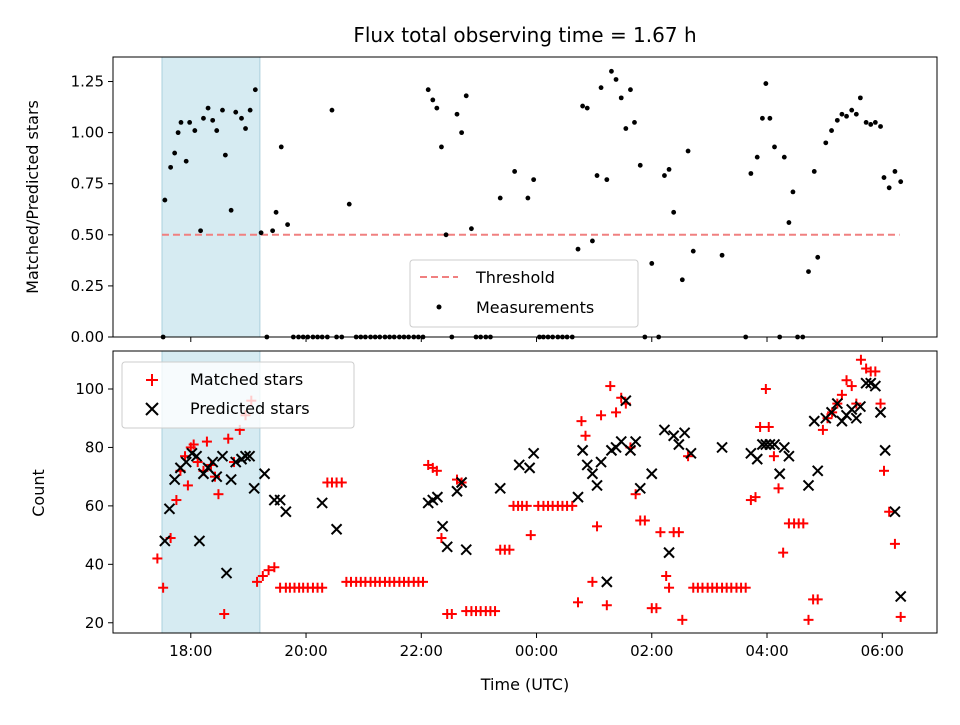 Image resolution: width=960 pixels, height=725 pixels. I want to click on top-legend: Threshold Measurements, so click(524, 293).